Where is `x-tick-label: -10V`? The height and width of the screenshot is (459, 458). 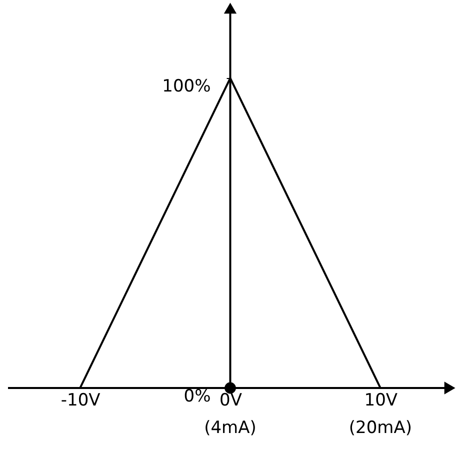 x-tick-label: -10V is located at coordinates (80, 400).